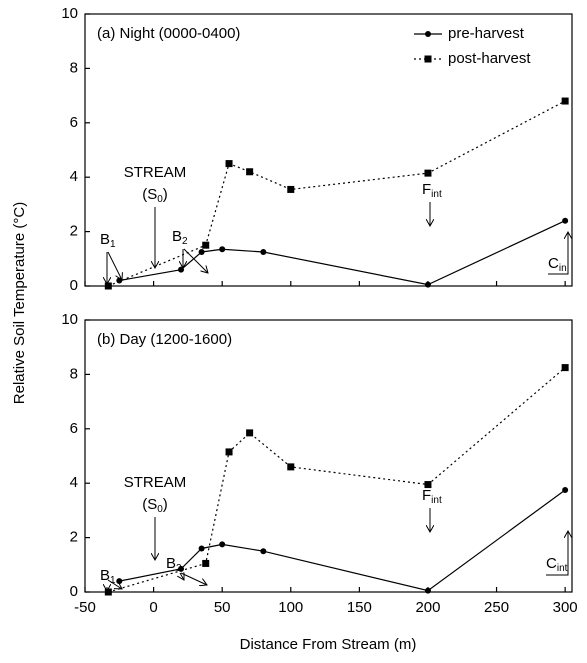 Image resolution: width=587 pixels, height=663 pixels. I want to click on annotation: Cin, so click(557, 264).